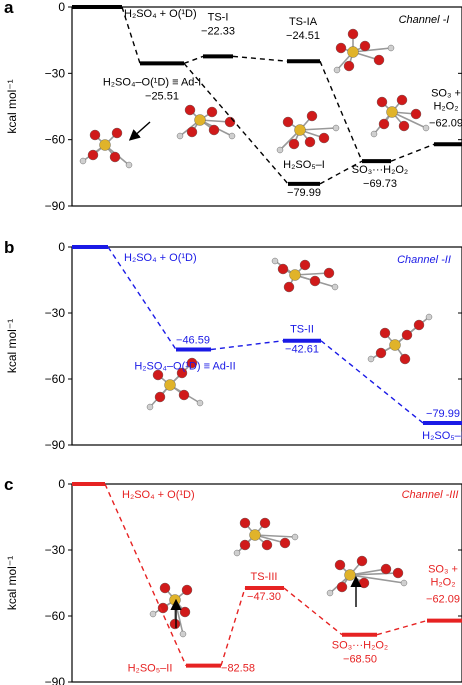  I want to click on level-label-so3-h2o2-i: −69.73, so click(380, 184).